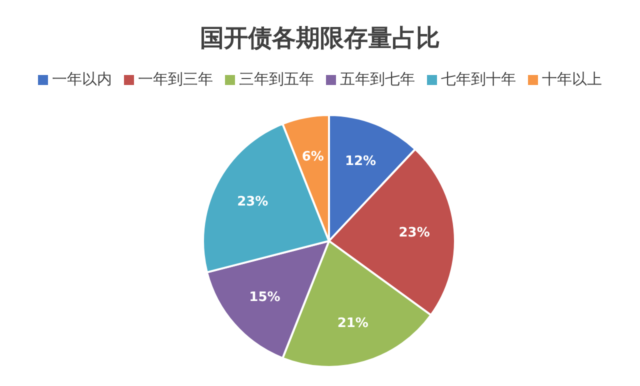  Describe the element at coordinates (320, 38) in the screenshot. I see `chart-title: 国开债各期限存量占比` at that location.